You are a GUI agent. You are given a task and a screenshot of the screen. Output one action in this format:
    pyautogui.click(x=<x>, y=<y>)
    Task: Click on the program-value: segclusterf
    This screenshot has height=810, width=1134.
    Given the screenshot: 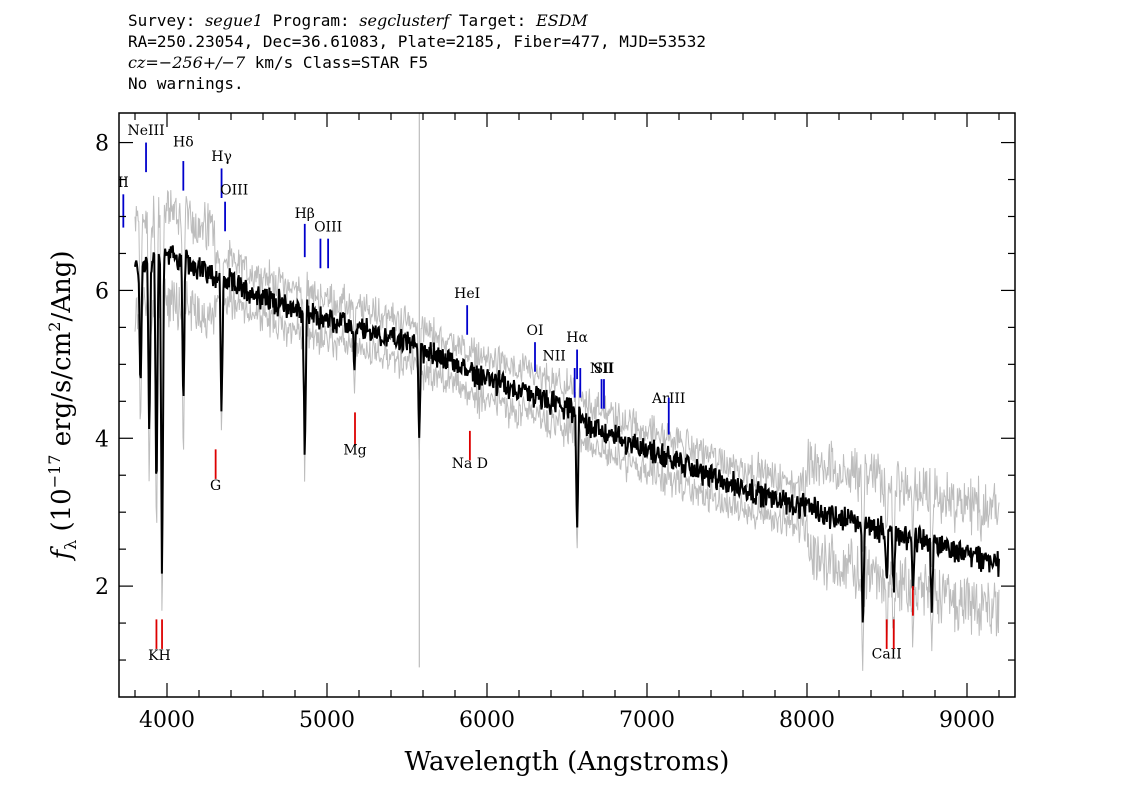 What is the action you would take?
    pyautogui.click(x=404, y=20)
    